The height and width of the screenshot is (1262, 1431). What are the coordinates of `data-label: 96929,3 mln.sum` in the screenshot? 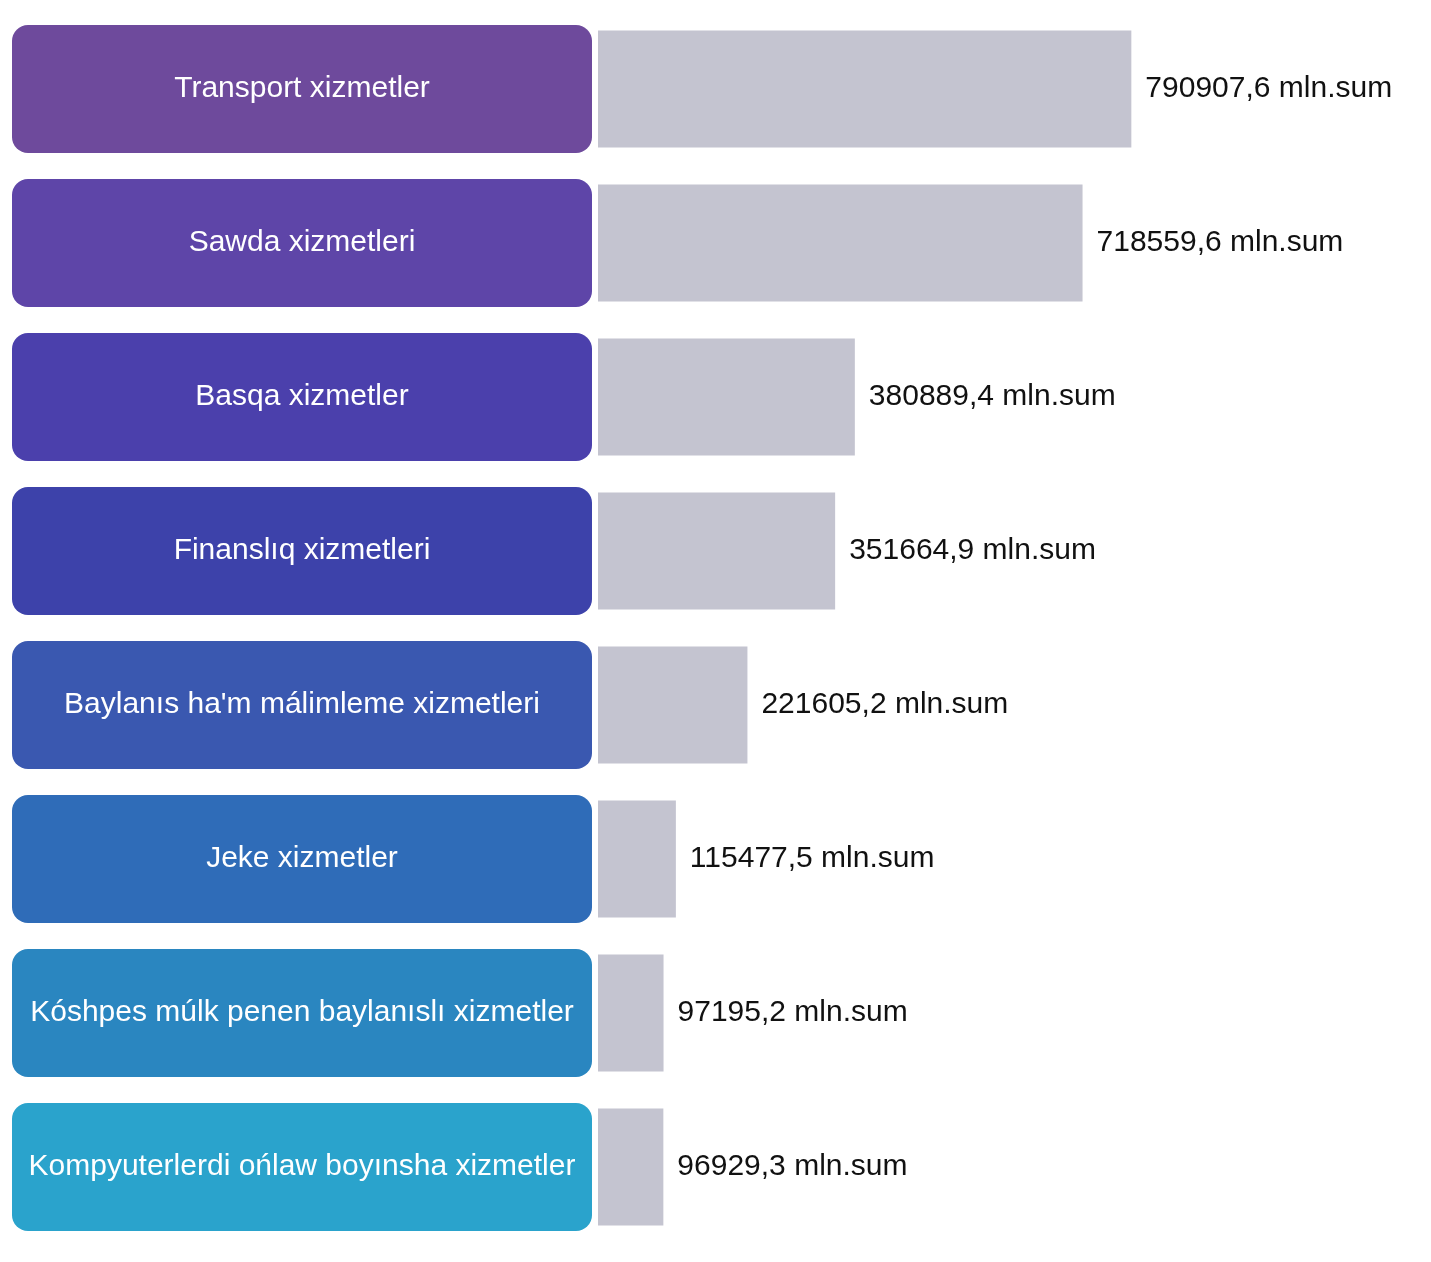 It's located at (792, 1165).